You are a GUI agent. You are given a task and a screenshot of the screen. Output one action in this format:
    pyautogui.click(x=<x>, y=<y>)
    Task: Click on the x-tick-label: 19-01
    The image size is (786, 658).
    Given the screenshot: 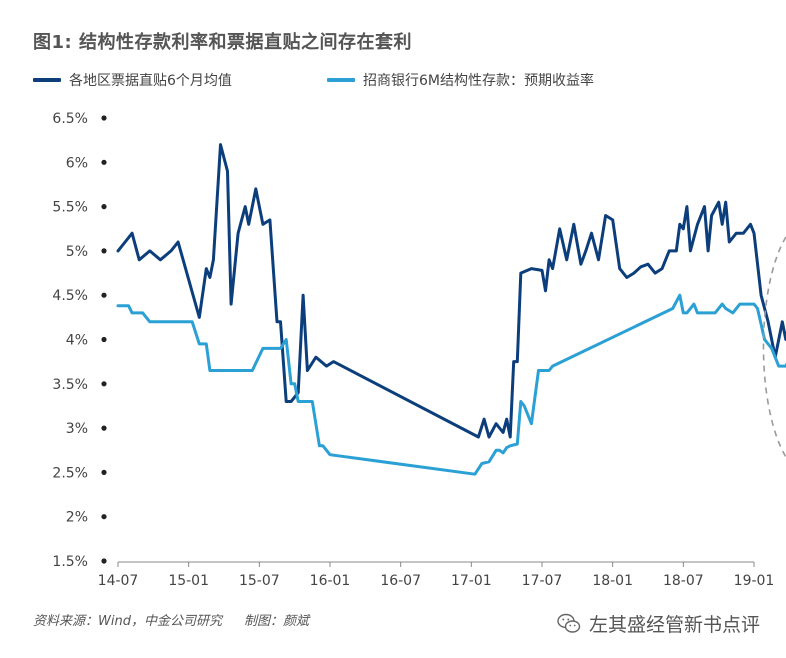 What is the action you would take?
    pyautogui.click(x=754, y=581)
    